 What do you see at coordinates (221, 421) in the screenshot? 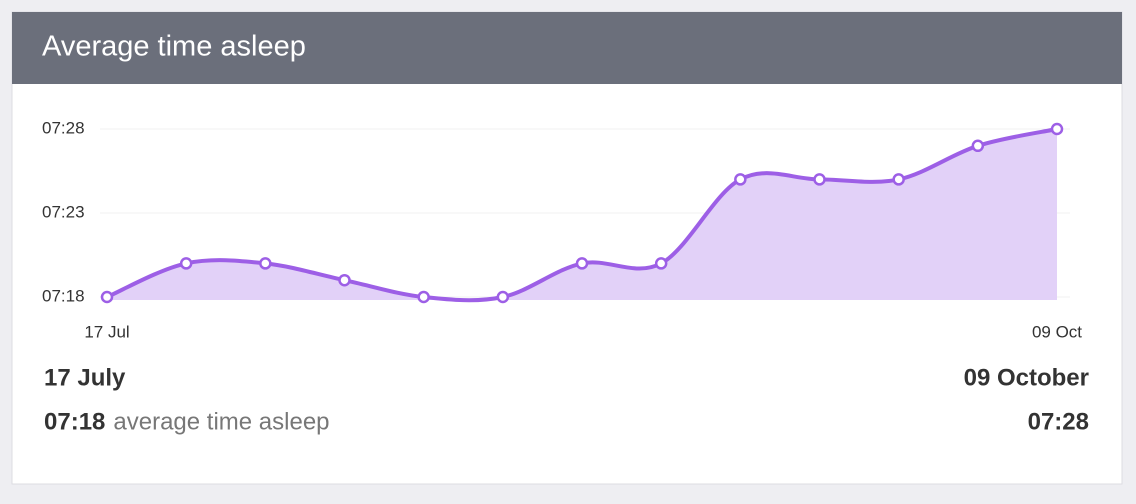
I see `start-caption: average time asleep` at bounding box center [221, 421].